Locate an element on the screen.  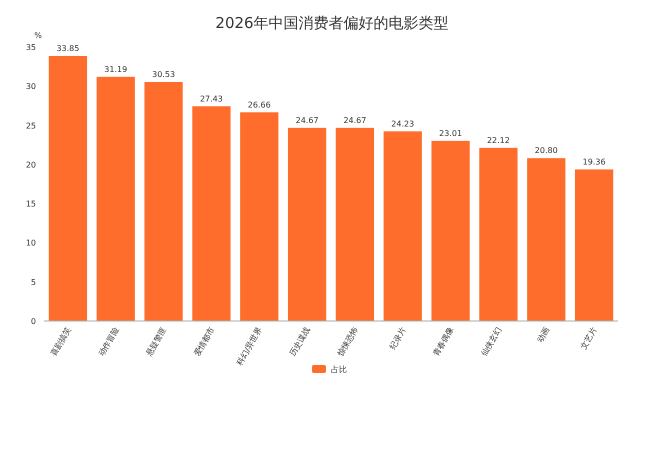
x-tick-label: 仙侠玄幻 is located at coordinates (491, 342).